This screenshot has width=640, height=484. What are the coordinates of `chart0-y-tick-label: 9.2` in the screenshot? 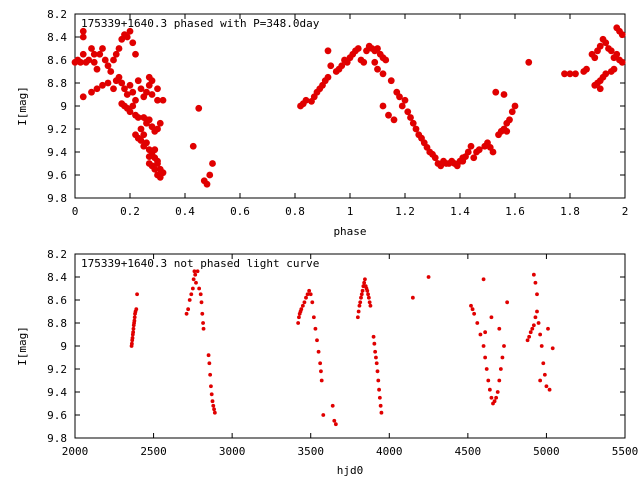 It's located at (57, 129).